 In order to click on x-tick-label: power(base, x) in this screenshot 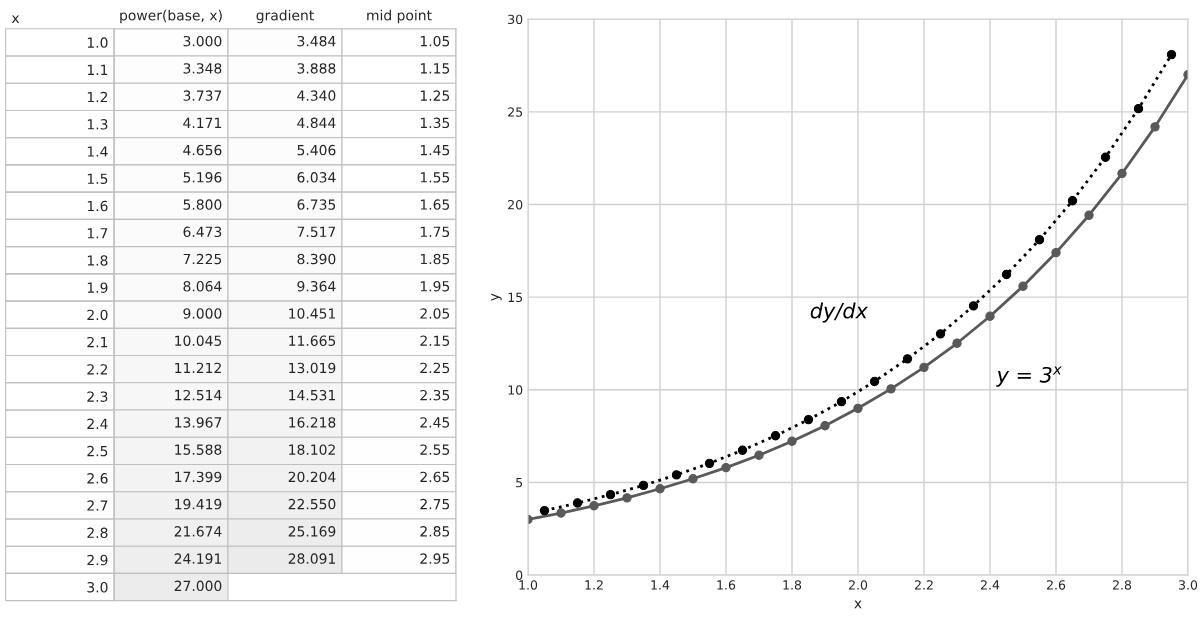, I will do `click(171, 16)`.